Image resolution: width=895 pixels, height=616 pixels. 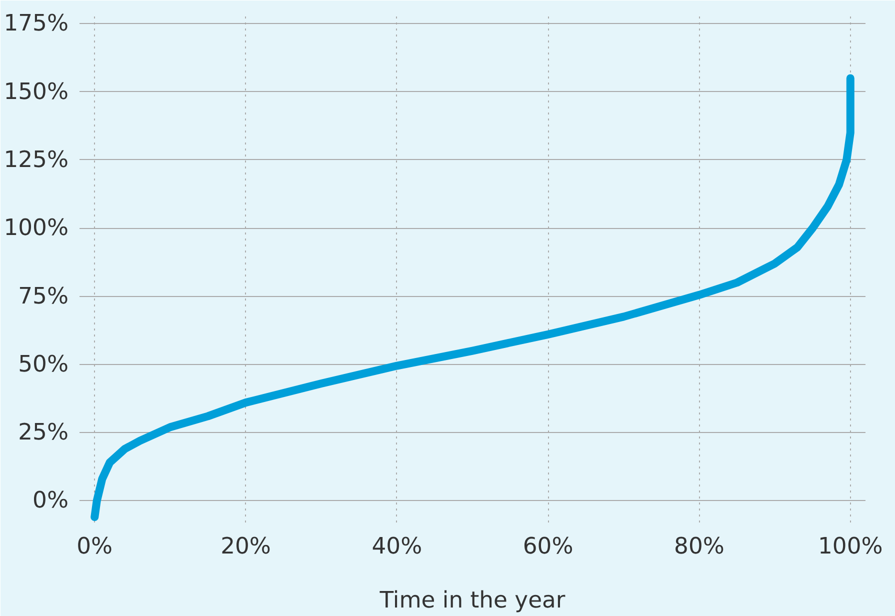 What do you see at coordinates (548, 547) in the screenshot?
I see `x-tick-label: 60%` at bounding box center [548, 547].